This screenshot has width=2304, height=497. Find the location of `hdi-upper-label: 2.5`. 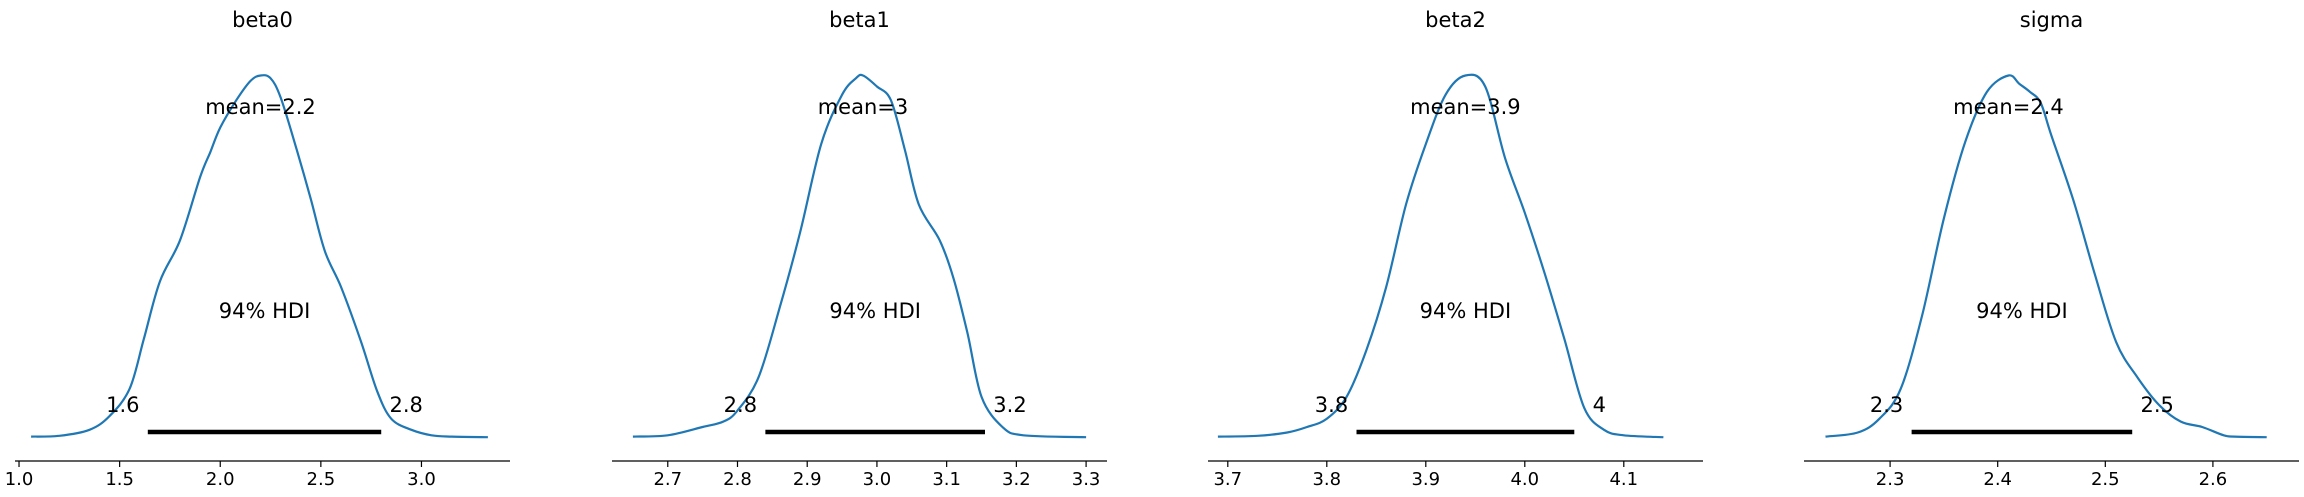

hdi-upper-label: 2.5 is located at coordinates (2157, 405).